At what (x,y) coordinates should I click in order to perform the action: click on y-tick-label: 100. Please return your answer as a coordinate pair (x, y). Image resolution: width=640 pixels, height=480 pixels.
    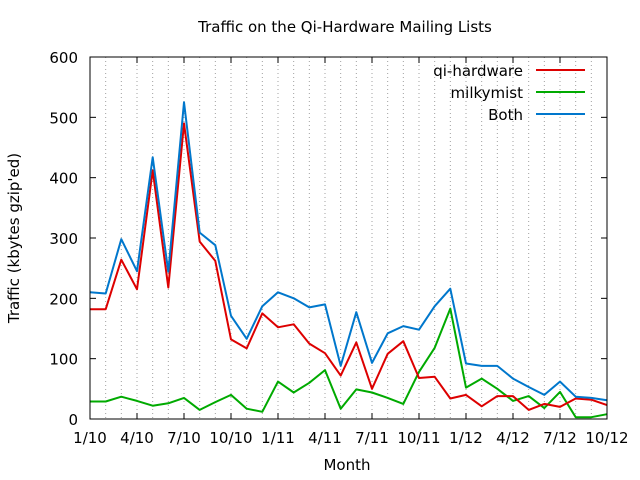
    Looking at the image, I should click on (63, 360).